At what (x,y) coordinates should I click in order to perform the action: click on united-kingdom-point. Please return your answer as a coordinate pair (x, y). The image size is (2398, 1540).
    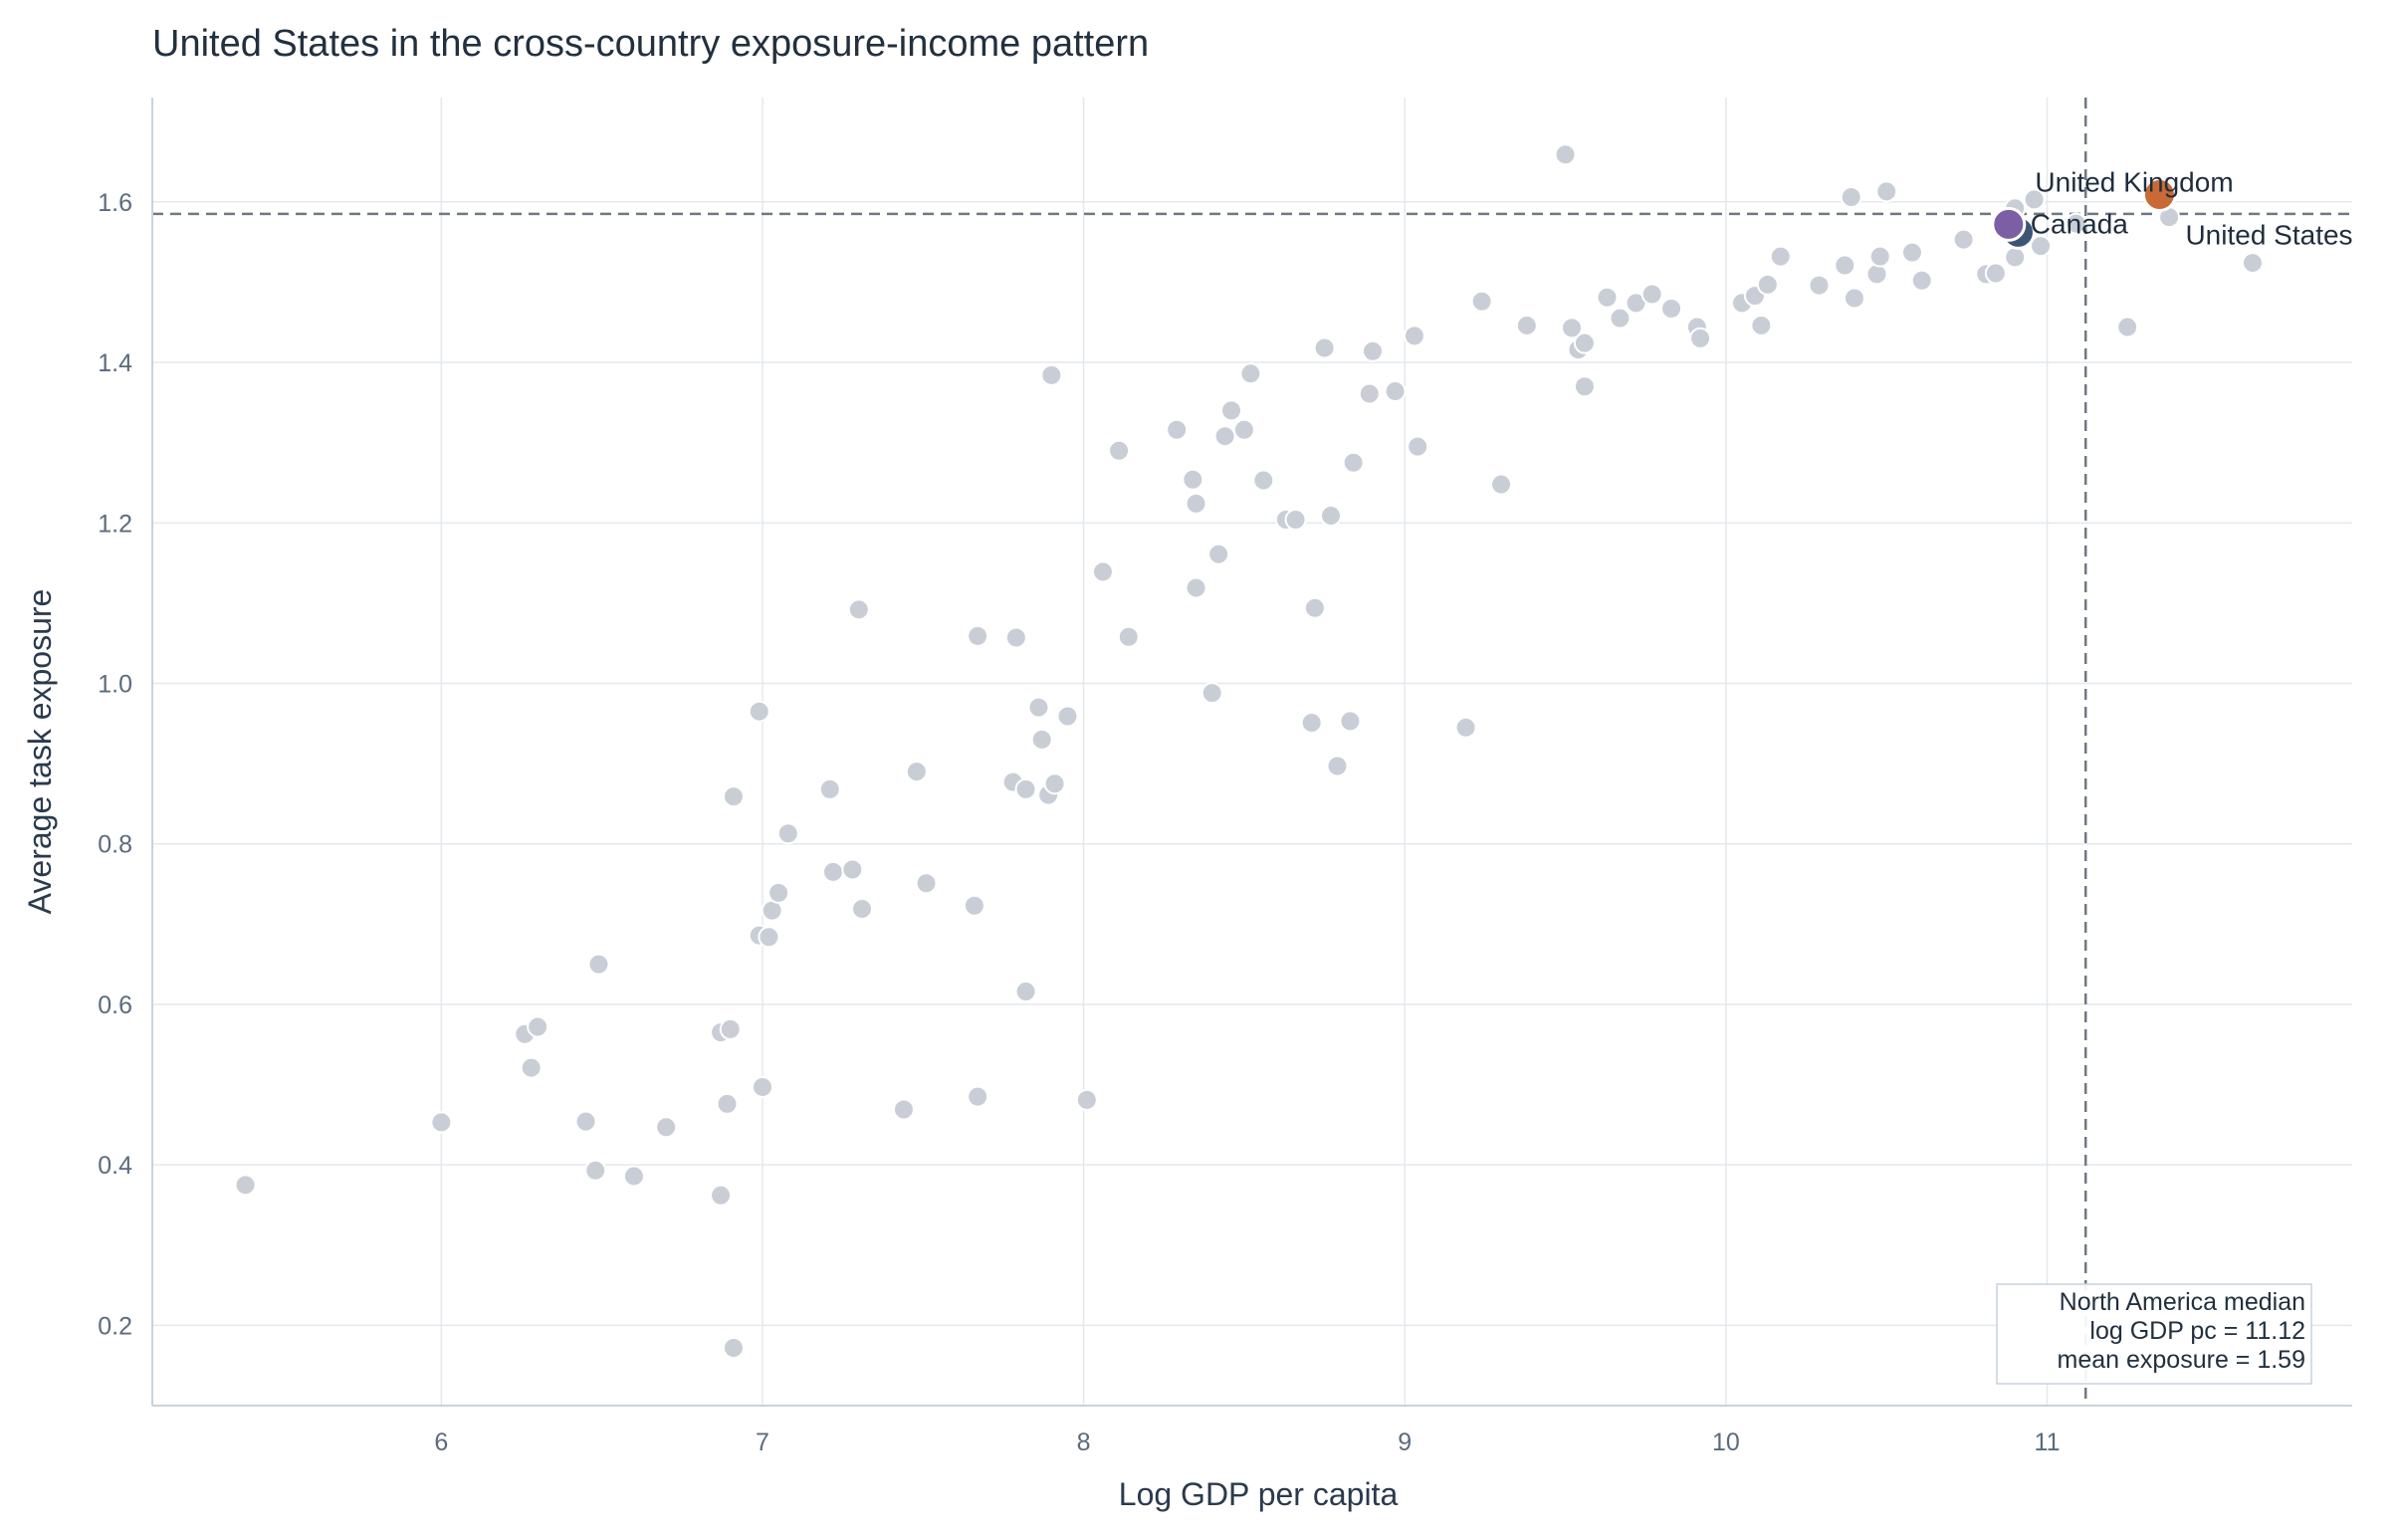
    Looking at the image, I should click on (2159, 195).